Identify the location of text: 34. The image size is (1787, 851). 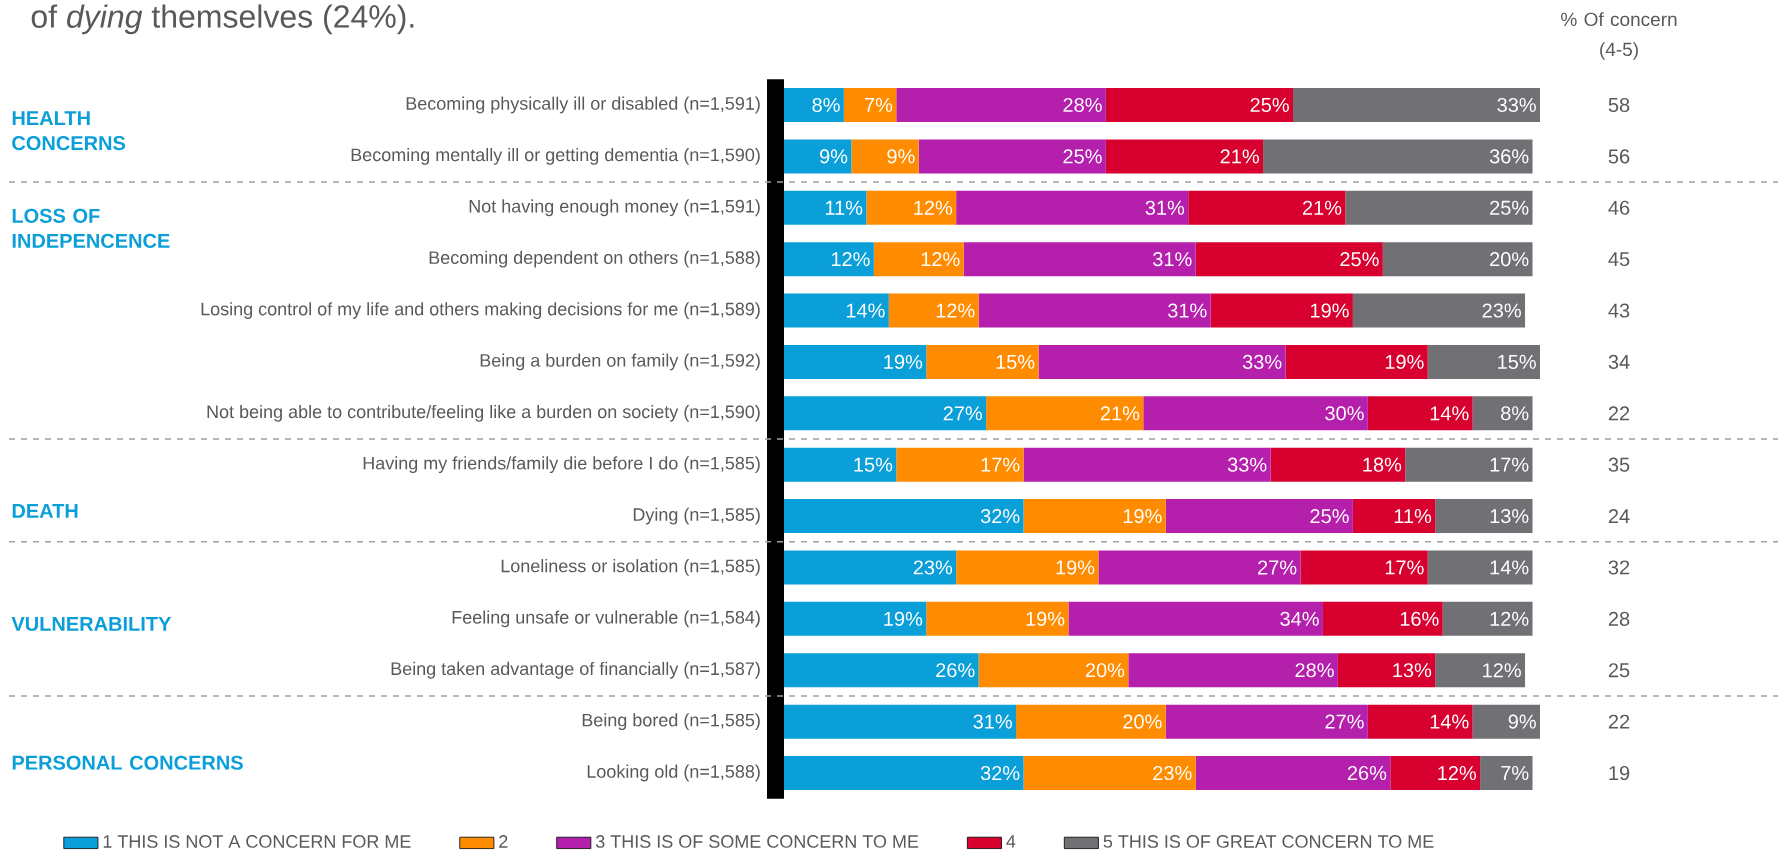
(1619, 361).